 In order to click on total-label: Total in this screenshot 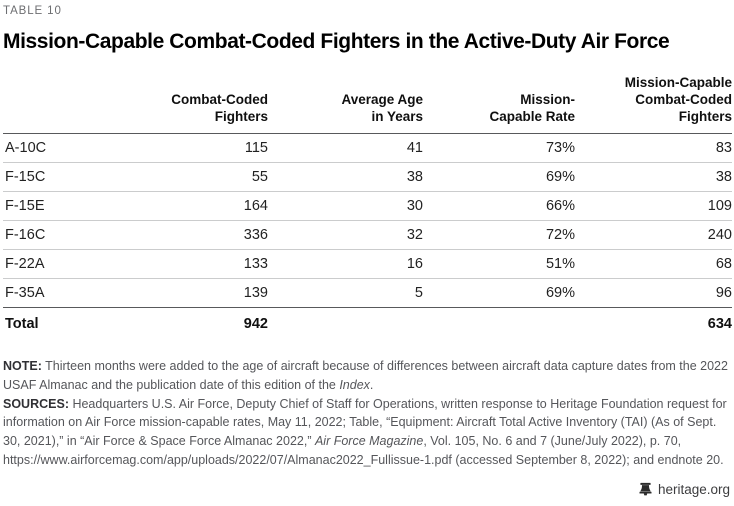, I will do `click(22, 324)`.